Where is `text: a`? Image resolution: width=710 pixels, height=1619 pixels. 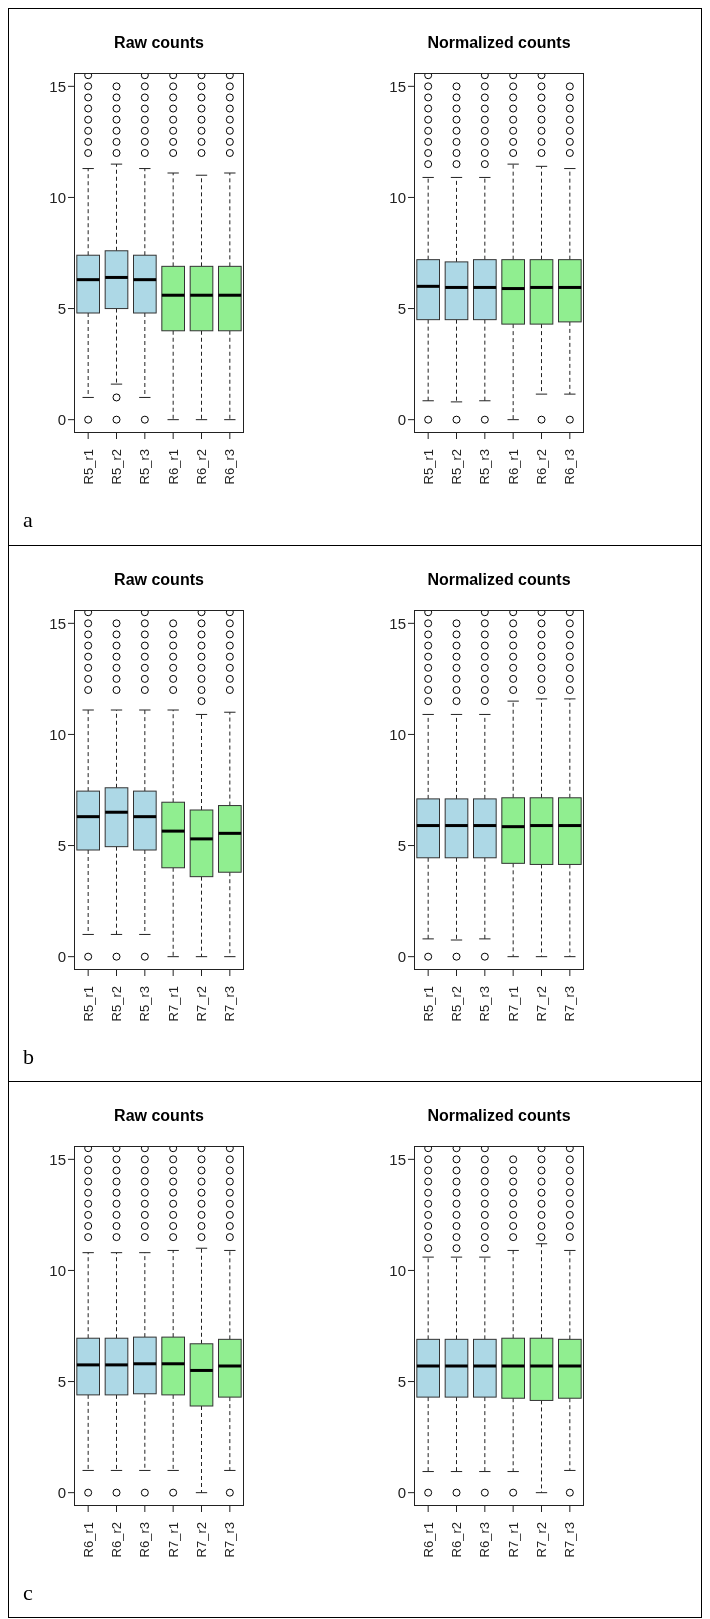 text: a is located at coordinates (28, 520).